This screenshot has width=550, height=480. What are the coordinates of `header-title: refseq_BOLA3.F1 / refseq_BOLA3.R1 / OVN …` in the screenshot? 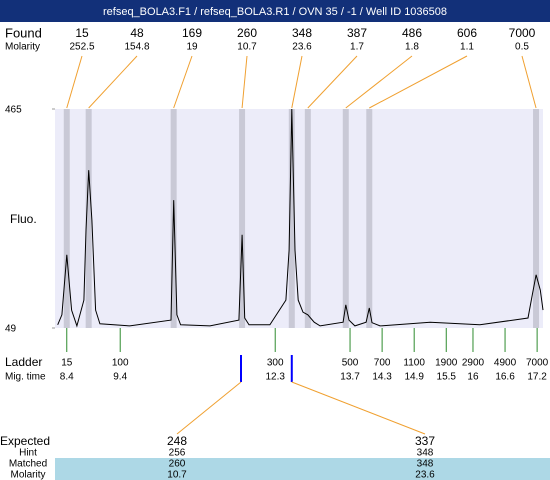 It's located at (275, 12).